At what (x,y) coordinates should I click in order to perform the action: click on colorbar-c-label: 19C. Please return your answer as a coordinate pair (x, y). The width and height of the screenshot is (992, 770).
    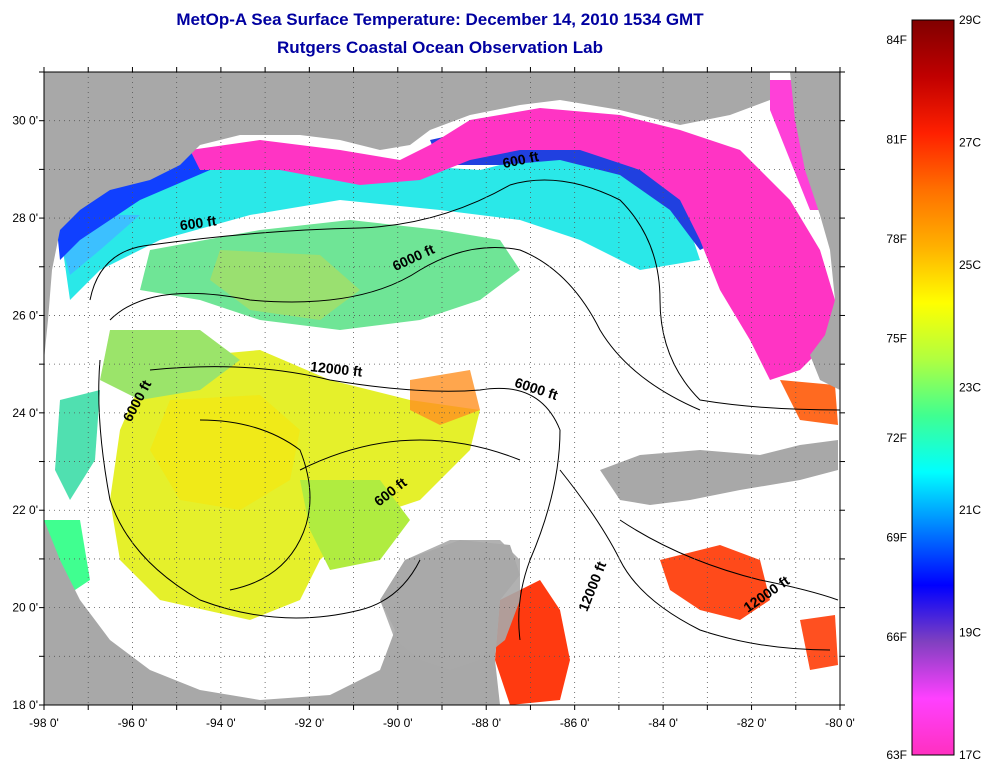
    Looking at the image, I should click on (970, 633).